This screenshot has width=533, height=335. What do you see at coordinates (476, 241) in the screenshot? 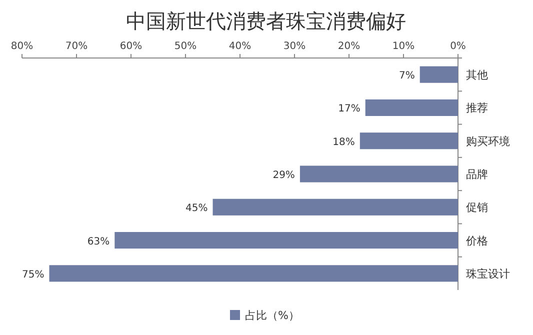
I see `y-tick-label: 价格` at bounding box center [476, 241].